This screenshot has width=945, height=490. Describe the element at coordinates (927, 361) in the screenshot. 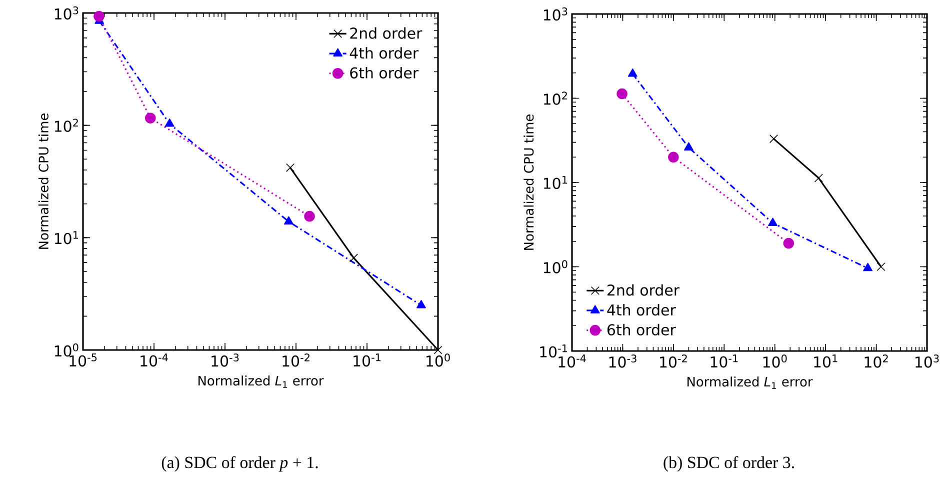

I see `x-tick-label: 10$^{3}$` at that location.